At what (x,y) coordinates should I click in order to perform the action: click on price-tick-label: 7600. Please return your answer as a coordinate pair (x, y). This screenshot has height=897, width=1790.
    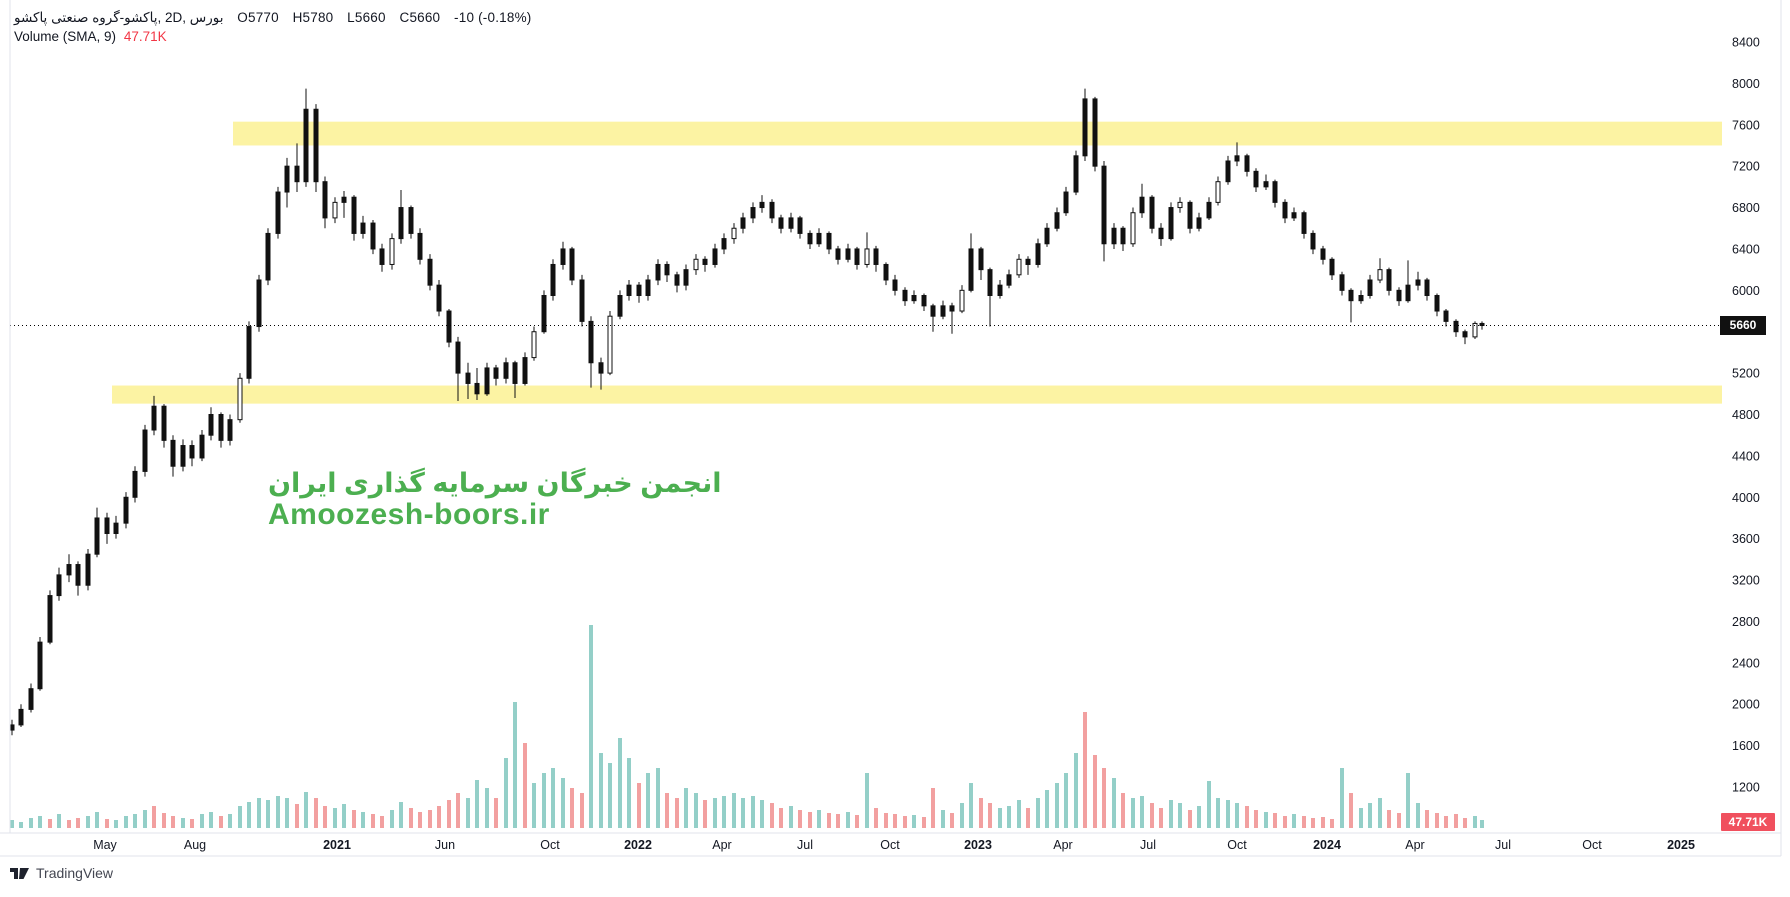
    Looking at the image, I should click on (1746, 125).